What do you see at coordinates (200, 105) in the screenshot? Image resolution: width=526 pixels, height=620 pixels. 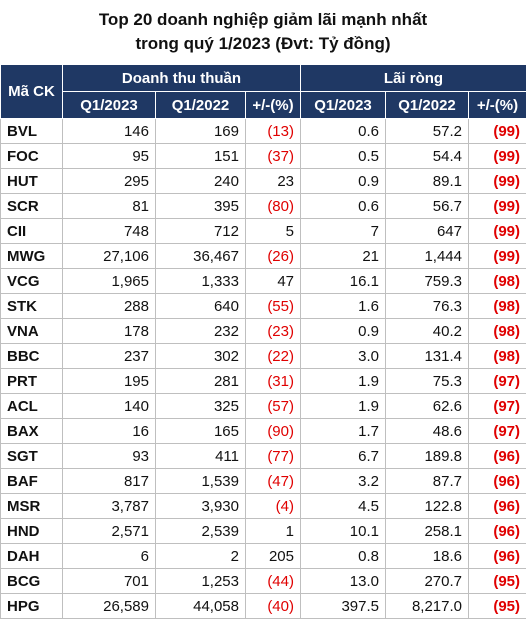 I see `header-cell: Q1/2022` at bounding box center [200, 105].